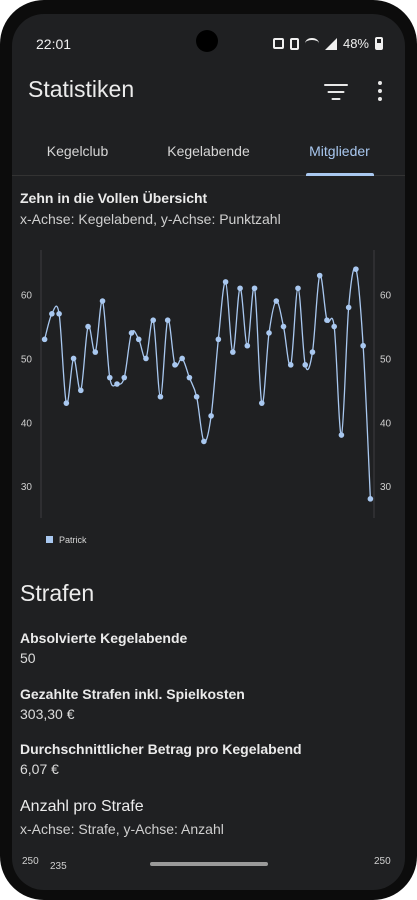 Image resolution: width=417 pixels, height=900 pixels. What do you see at coordinates (386, 359) in the screenshot?
I see `y-tick-label-right: 50` at bounding box center [386, 359].